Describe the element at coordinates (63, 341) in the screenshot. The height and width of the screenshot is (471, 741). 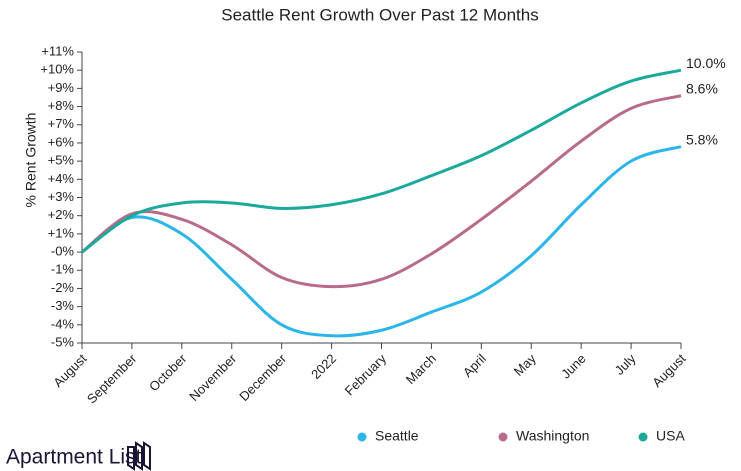
I see `y-tick-label: -5%` at that location.